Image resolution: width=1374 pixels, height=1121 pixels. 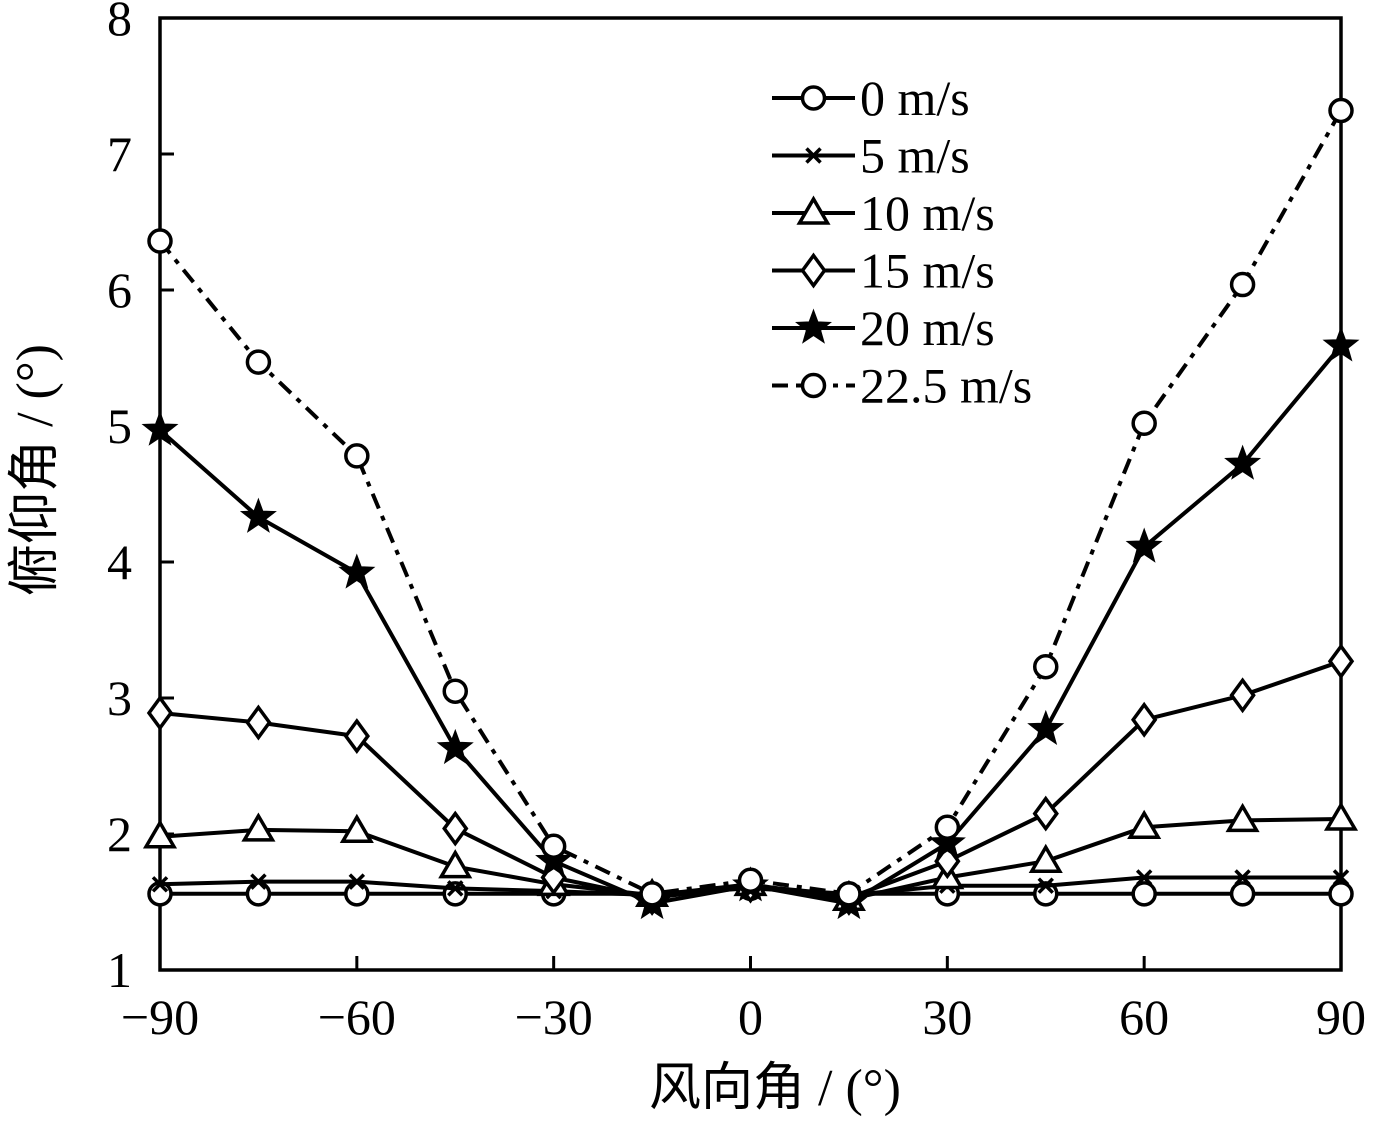 What do you see at coordinates (750, 1017) in the screenshot?
I see `x-tick-label: 0` at bounding box center [750, 1017].